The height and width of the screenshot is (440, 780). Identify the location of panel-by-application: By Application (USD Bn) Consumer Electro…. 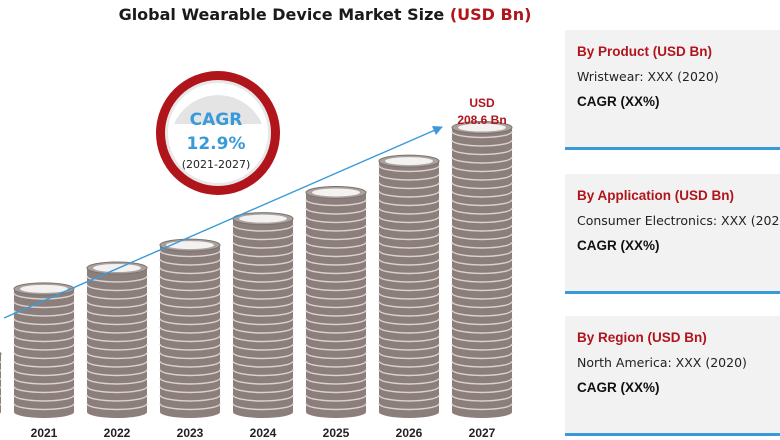
(672, 234).